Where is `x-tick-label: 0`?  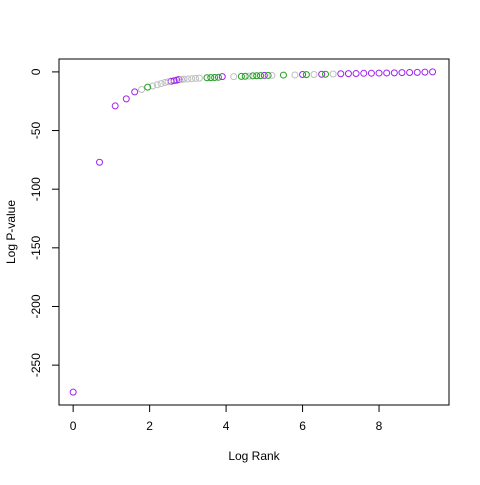
x-tick-label: 0 is located at coordinates (73, 426).